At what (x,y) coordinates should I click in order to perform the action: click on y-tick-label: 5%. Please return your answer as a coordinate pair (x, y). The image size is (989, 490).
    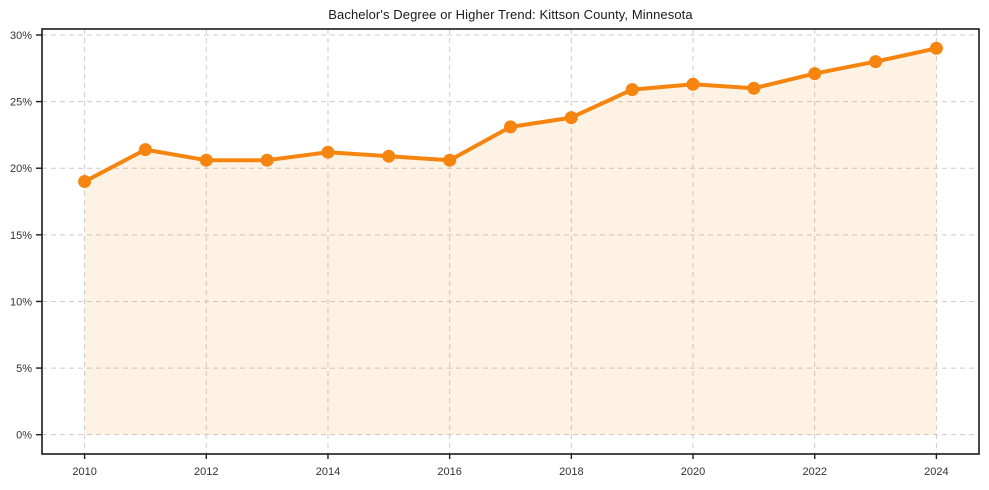
    Looking at the image, I should click on (24, 369).